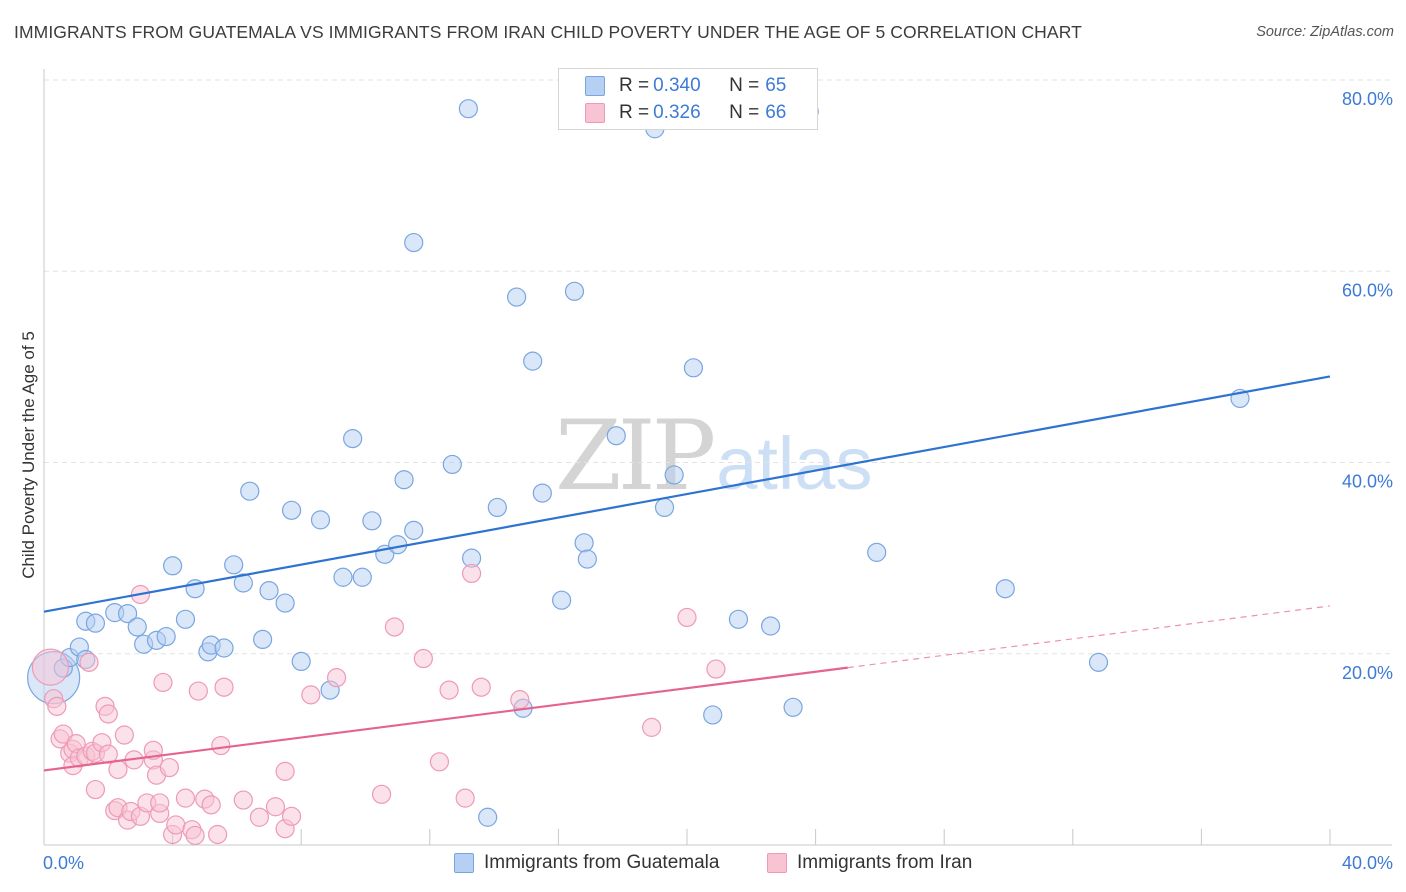 The width and height of the screenshot is (1406, 892). What do you see at coordinates (1367, 99) in the screenshot?
I see `y-tick-label: 80.0%` at bounding box center [1367, 99].